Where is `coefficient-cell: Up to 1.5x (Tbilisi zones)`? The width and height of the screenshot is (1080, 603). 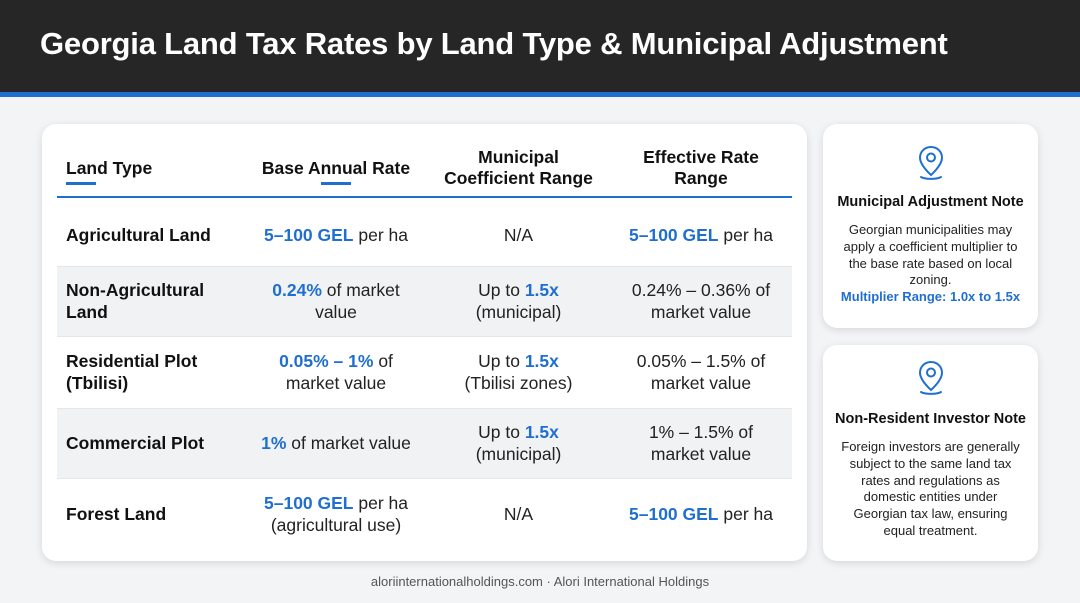
coefficient-cell: Up to 1.5x (Tbilisi zones) is located at coordinates (518, 372).